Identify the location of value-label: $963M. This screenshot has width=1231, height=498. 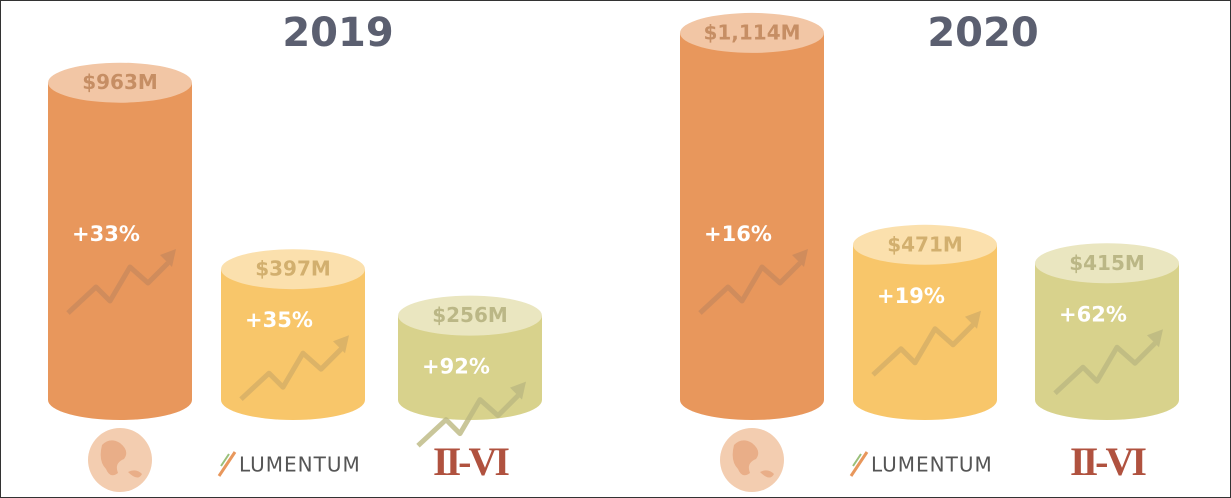
(120, 82).